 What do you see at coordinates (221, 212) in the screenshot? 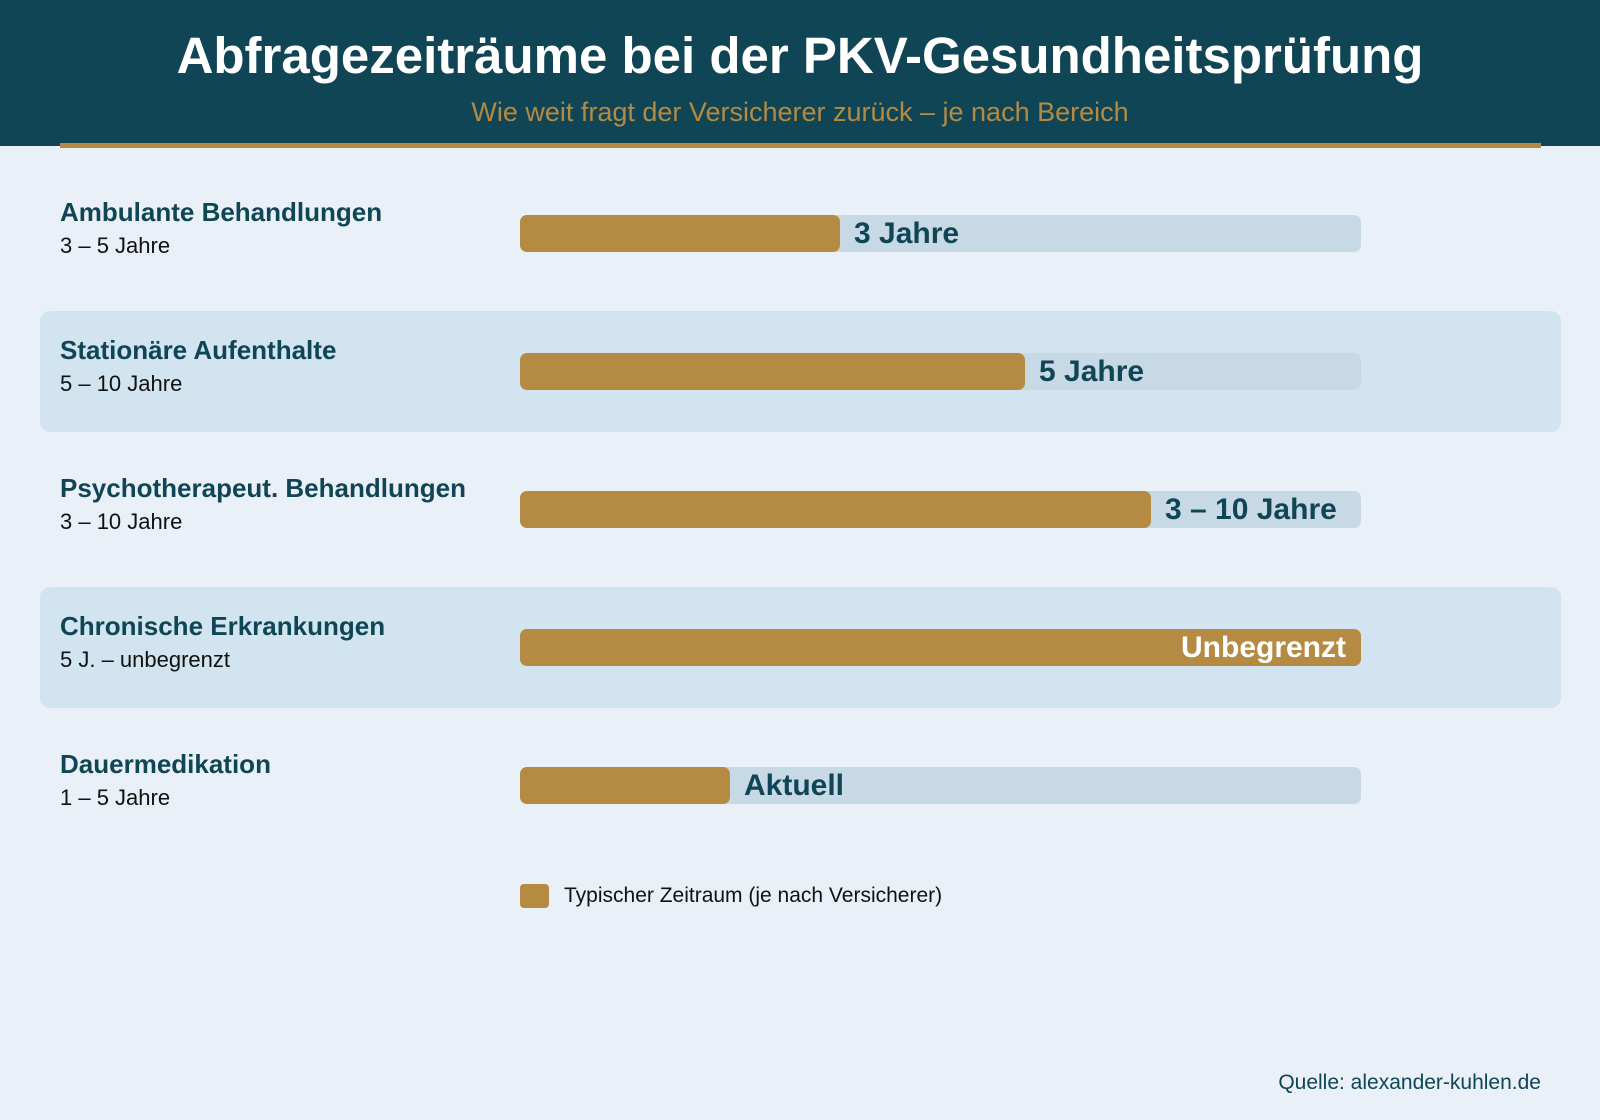
I see `category-label: Ambulante Behandlungen` at bounding box center [221, 212].